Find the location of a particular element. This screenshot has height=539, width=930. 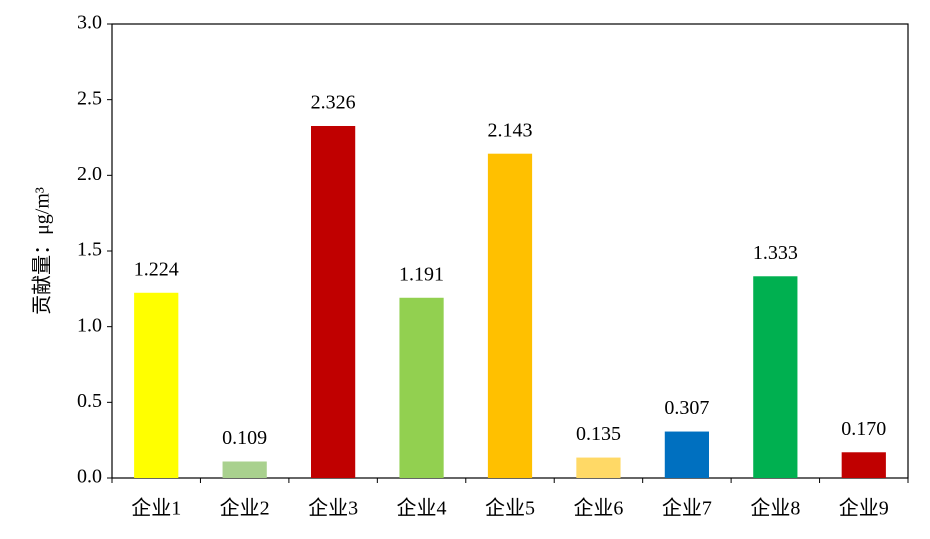

x-tick-label: 企业6 is located at coordinates (598, 508).